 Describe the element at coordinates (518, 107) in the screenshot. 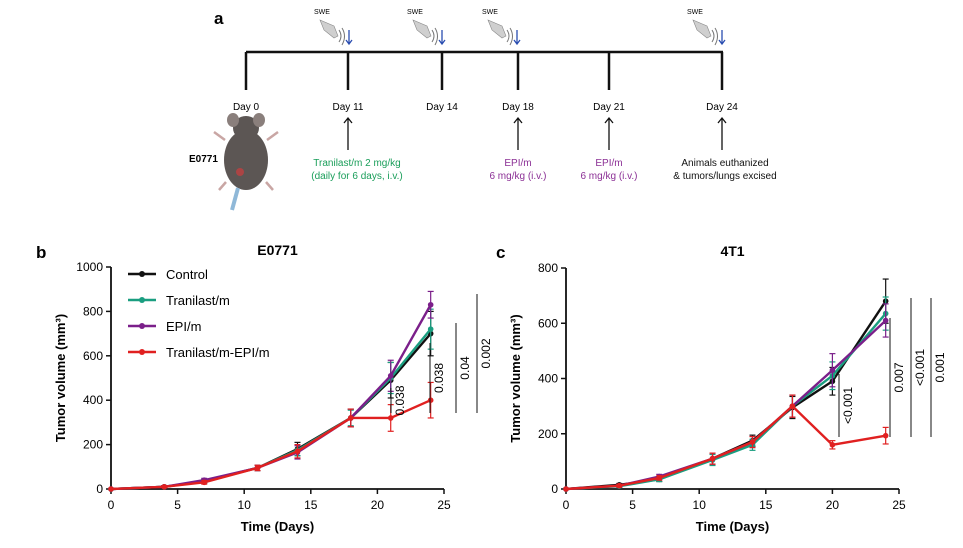

I see `day-label-18: Day 18` at that location.